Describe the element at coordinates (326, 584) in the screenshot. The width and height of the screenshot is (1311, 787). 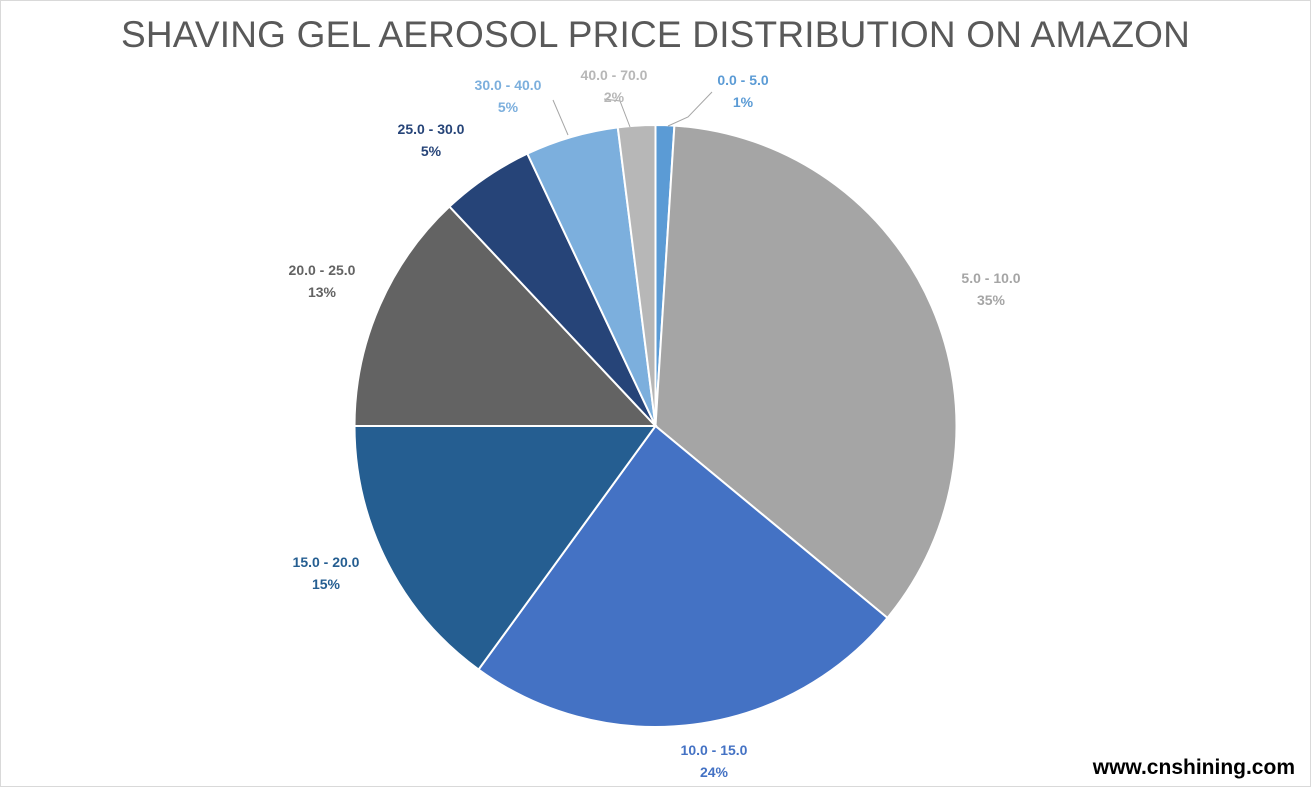
I see `data-label-percent: 15%` at that location.